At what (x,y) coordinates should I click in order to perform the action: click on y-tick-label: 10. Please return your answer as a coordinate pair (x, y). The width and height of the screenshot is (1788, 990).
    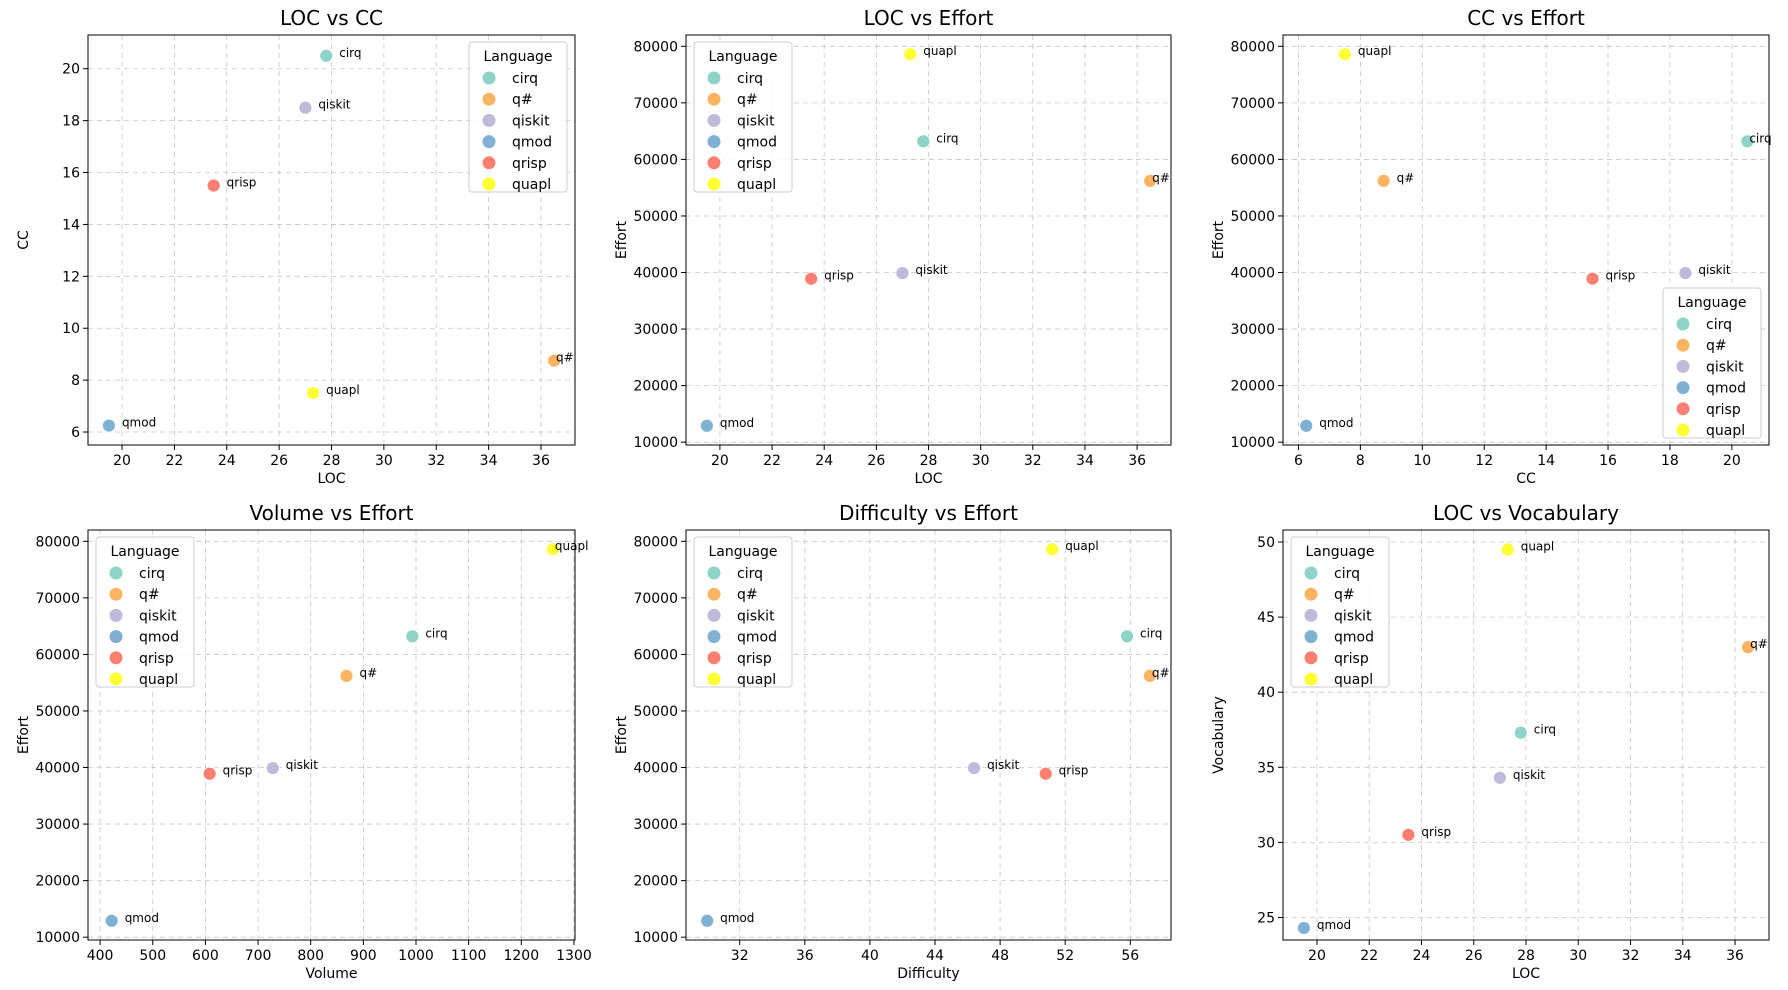
    Looking at the image, I should click on (71, 329).